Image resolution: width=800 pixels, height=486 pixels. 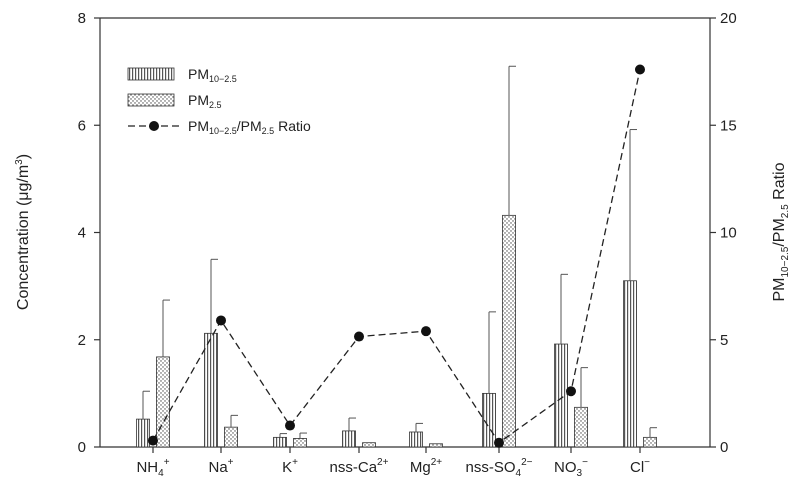 What do you see at coordinates (82, 18) in the screenshot?
I see `y-tick-label: 8` at bounding box center [82, 18].